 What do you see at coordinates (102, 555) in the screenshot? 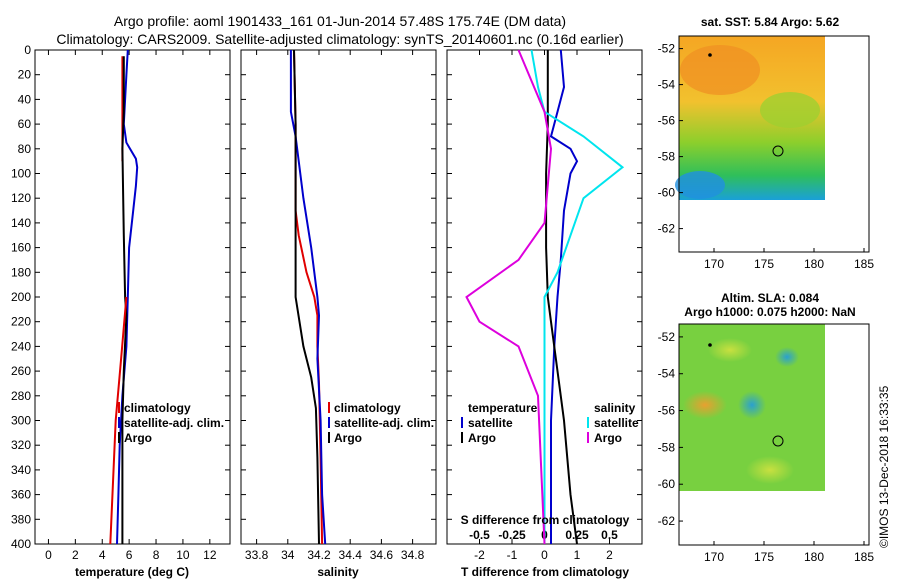
I see `x-tick-label: 4` at bounding box center [102, 555].